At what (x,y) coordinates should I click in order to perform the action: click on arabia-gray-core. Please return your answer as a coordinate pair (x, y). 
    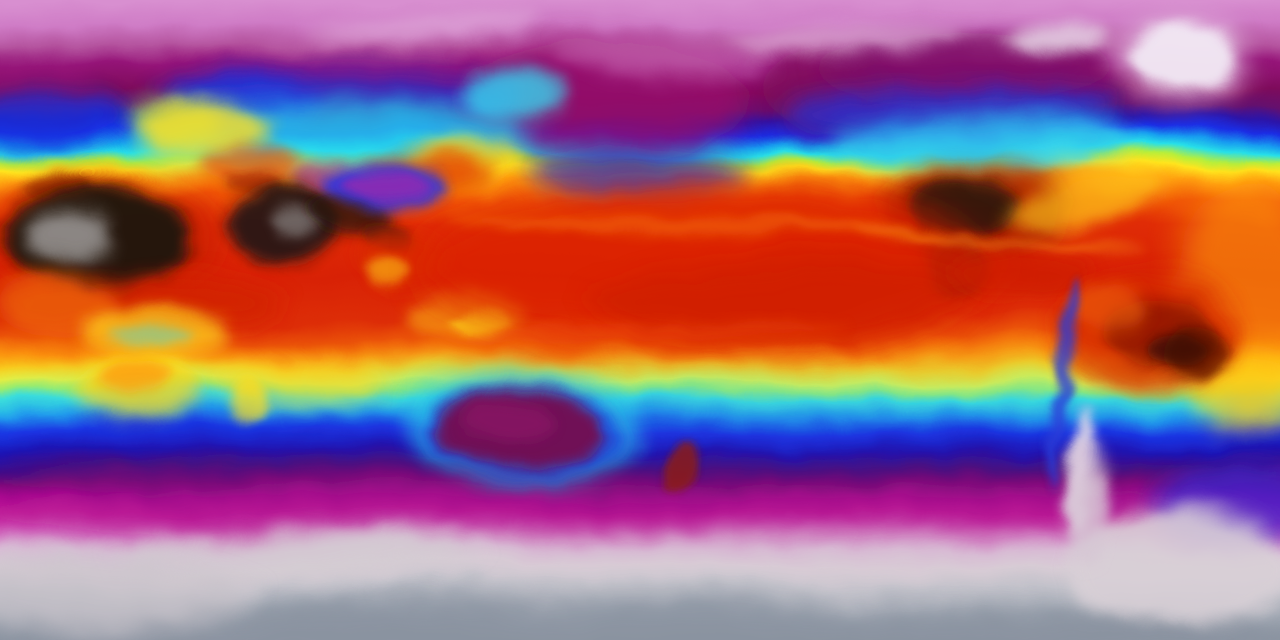
    Looking at the image, I should click on (297, 222).